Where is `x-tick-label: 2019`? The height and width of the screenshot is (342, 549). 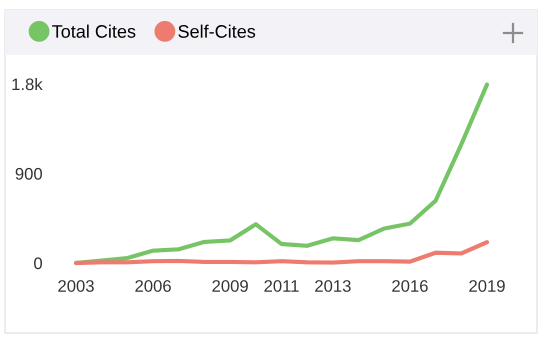
x-tick-label: 2019 is located at coordinates (487, 286).